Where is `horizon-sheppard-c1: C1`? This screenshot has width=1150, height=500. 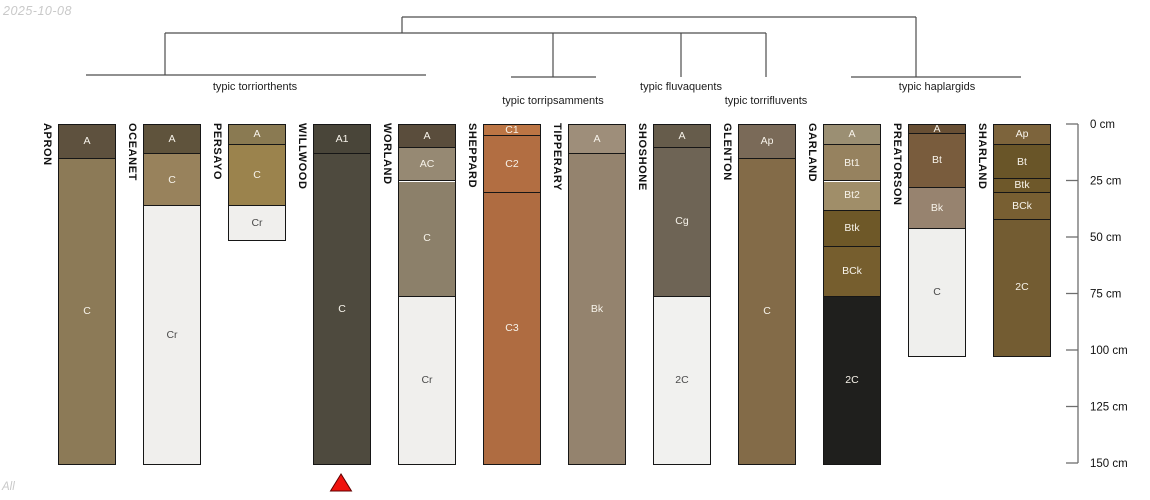 horizon-sheppard-c1: C1 is located at coordinates (512, 130).